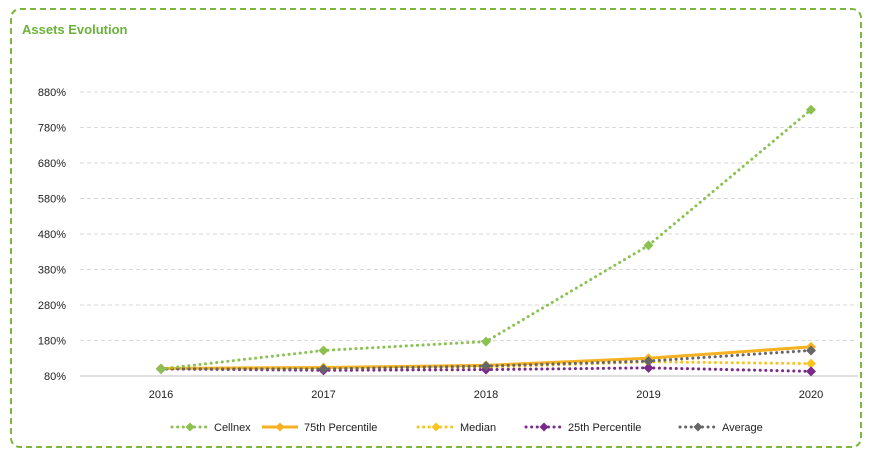 The image size is (872, 456). I want to click on legend-label: 75th Percentile, so click(340, 428).